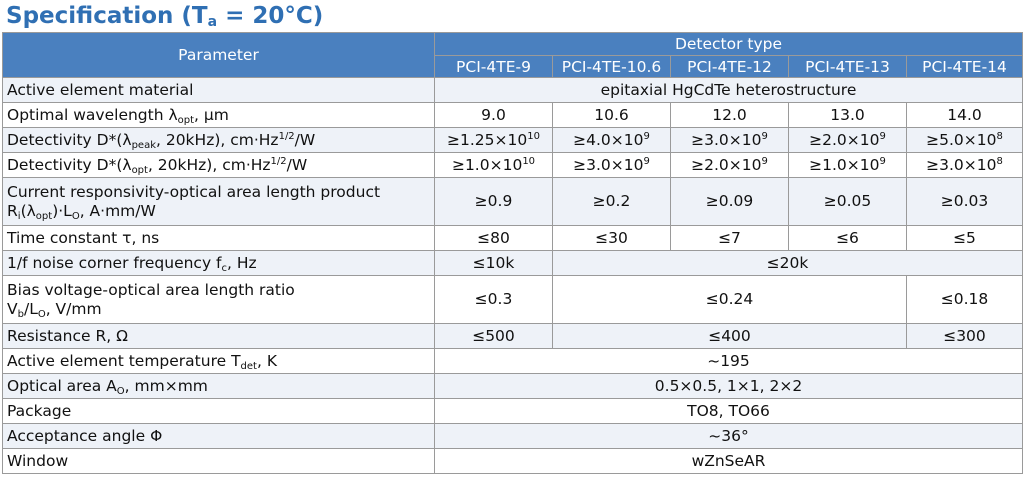  I want to click on row-label: Active element temperature Tdet, K, so click(218, 361).